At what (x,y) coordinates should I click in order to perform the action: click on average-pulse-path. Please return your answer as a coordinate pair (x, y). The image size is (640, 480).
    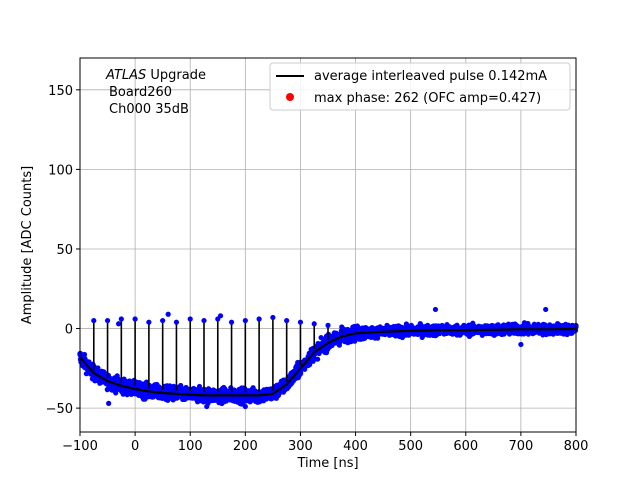
    Looking at the image, I should click on (328, 362).